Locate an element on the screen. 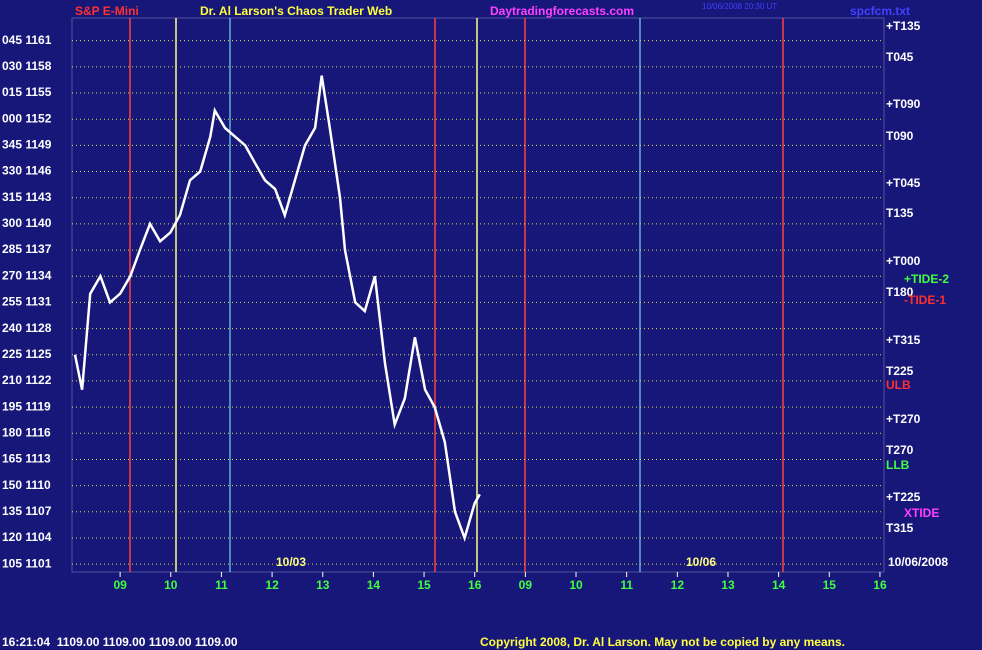  symbol: S&P E-Mini is located at coordinates (107, 11).